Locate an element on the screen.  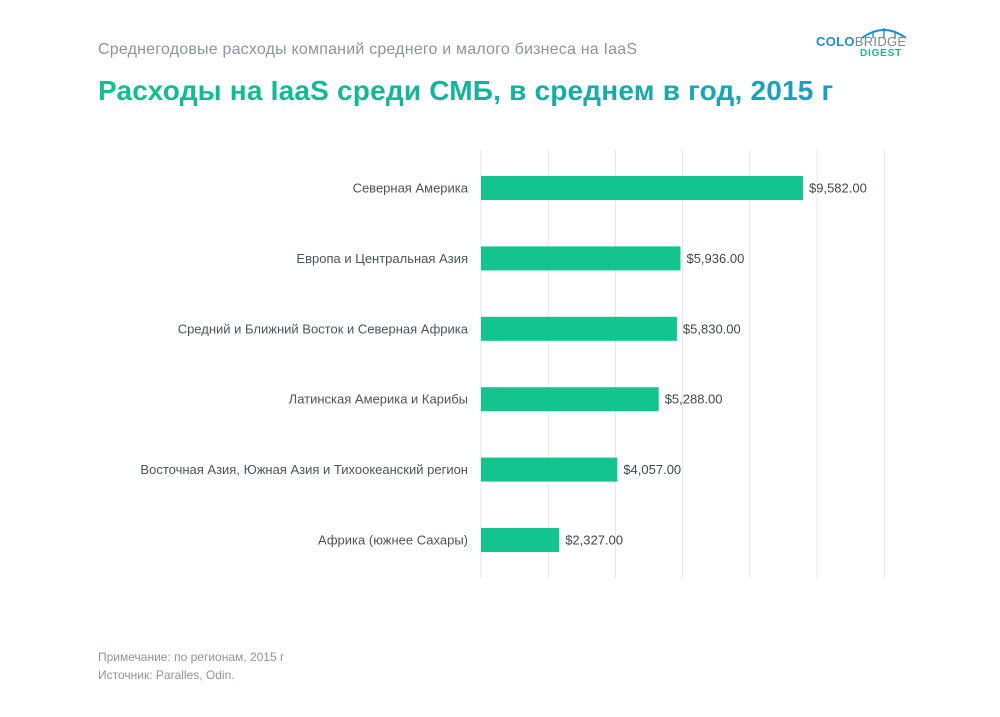
value-label: $5,830.00 is located at coordinates (712, 328).